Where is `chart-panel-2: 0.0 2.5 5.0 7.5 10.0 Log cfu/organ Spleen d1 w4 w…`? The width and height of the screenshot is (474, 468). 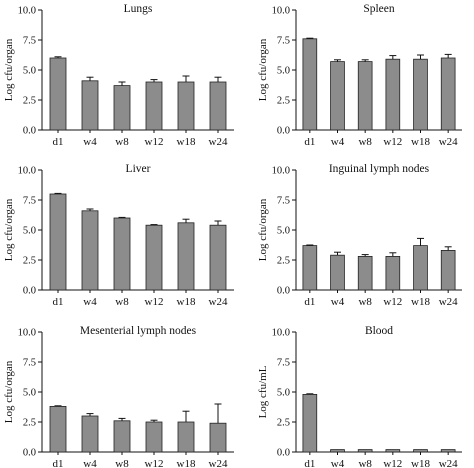 chart-panel-2: 0.0 2.5 5.0 7.5 10.0 Log cfu/organ Spleen d1 w4 w… is located at coordinates (359, 75).